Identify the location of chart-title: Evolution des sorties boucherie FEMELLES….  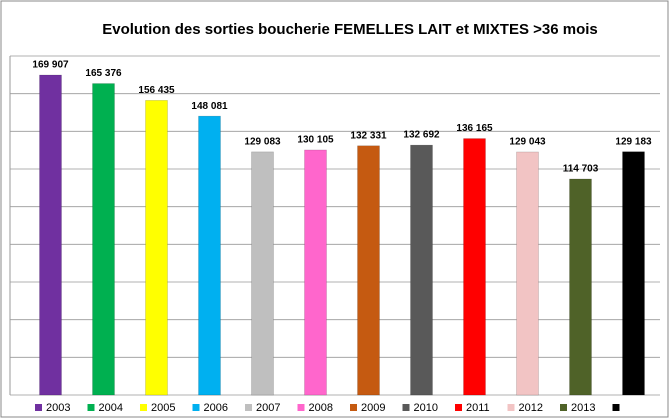
(350, 29).